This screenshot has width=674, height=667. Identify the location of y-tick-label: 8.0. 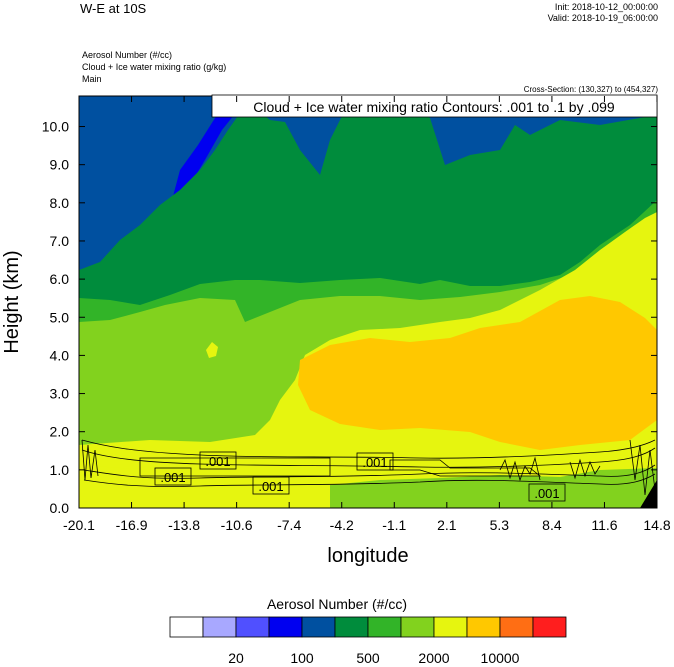
(60, 203).